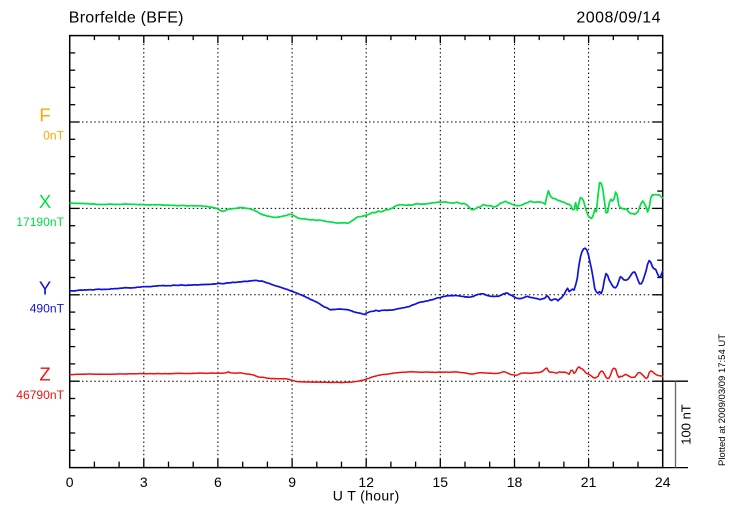 The image size is (730, 520). What do you see at coordinates (292, 482) in the screenshot?
I see `svg-text: 9` at bounding box center [292, 482].